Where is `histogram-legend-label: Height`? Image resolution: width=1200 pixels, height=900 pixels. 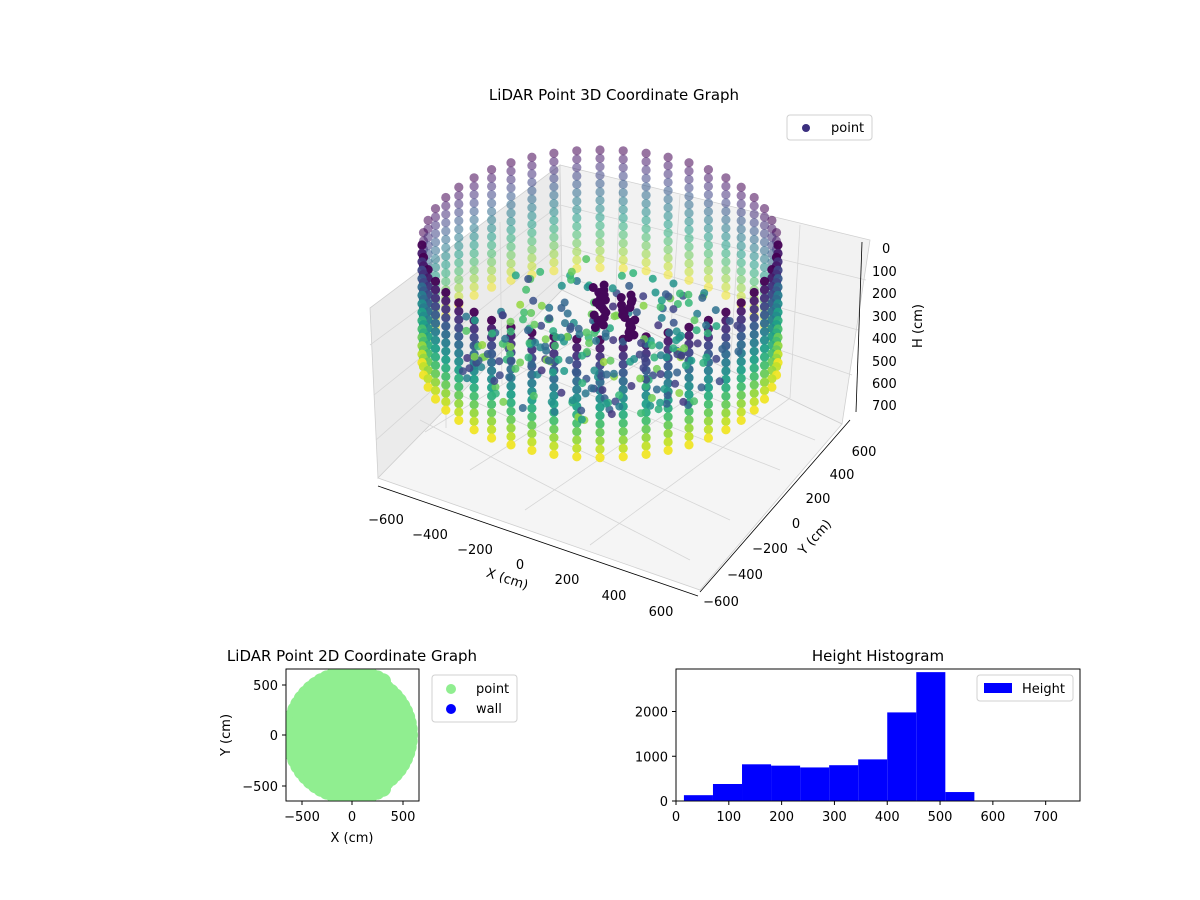
histogram-legend-label: Height is located at coordinates (1043, 689).